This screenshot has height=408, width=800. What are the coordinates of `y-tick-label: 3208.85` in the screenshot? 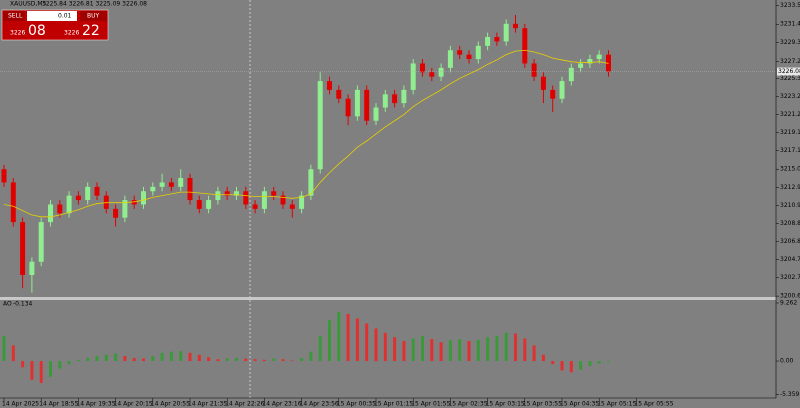 It's located at (790, 223).